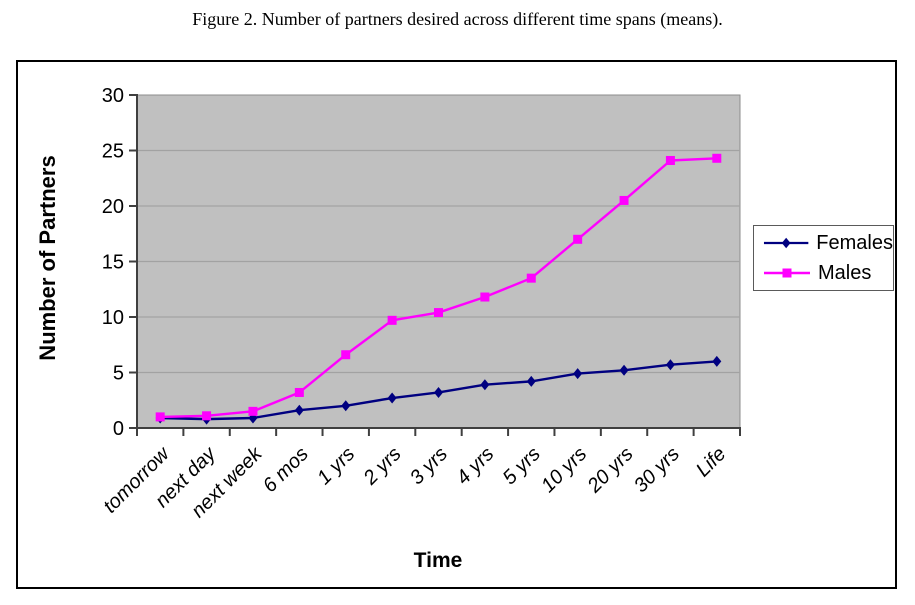  I want to click on x-axis-title: Time, so click(438, 560).